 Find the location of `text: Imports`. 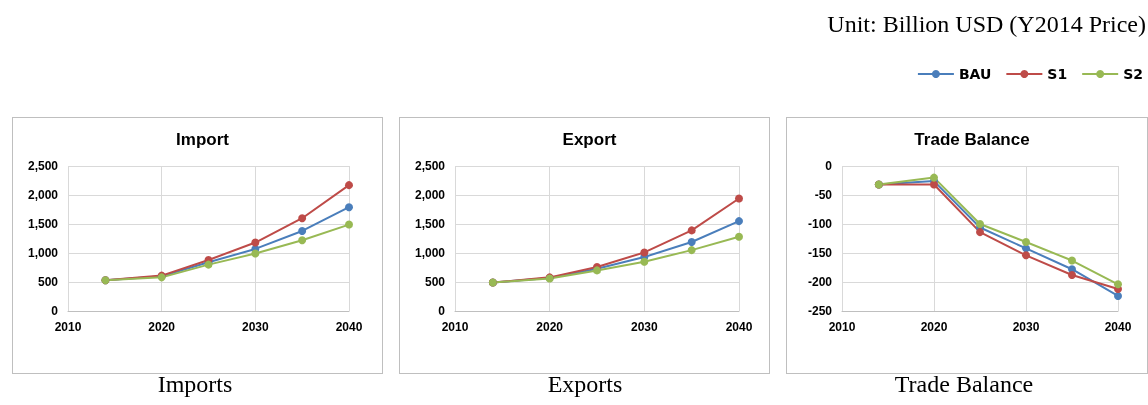

text: Imports is located at coordinates (195, 384).